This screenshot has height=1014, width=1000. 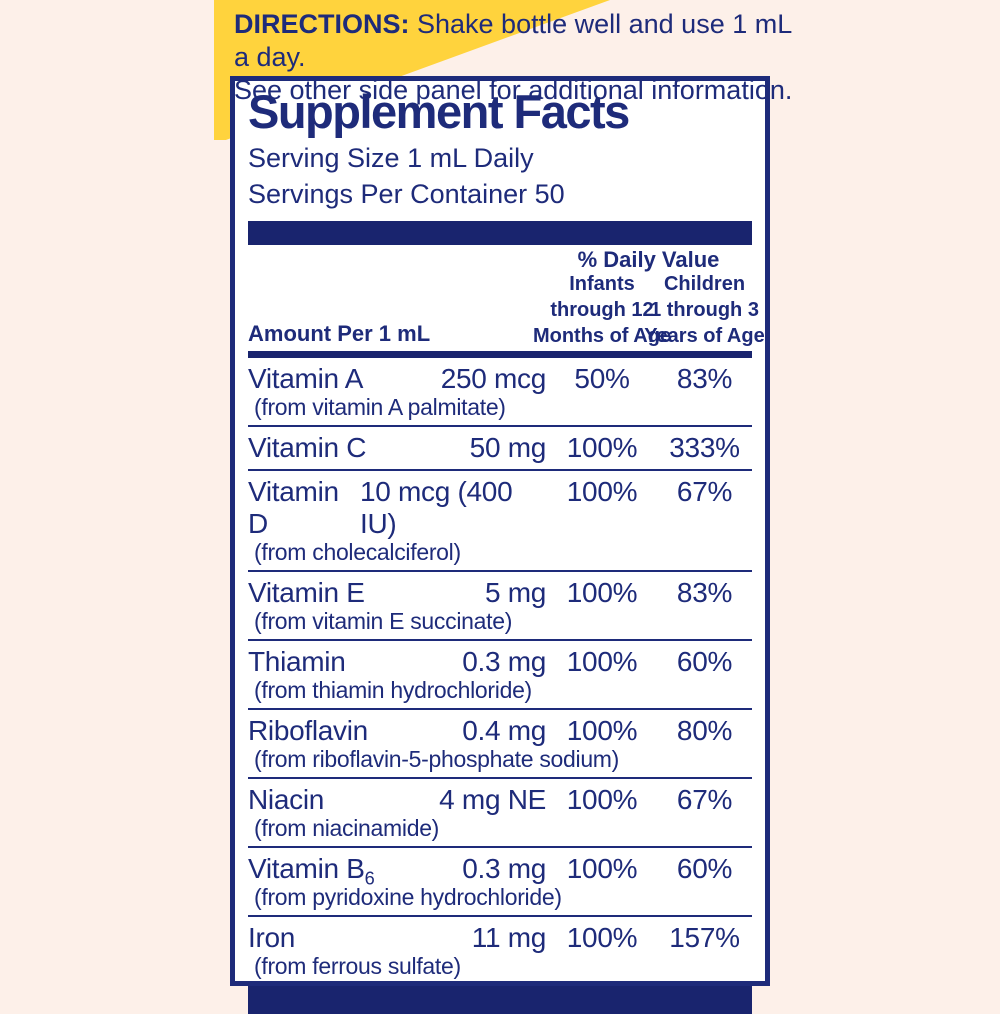 What do you see at coordinates (704, 937) in the screenshot?
I see `children-dv: 157%` at bounding box center [704, 937].